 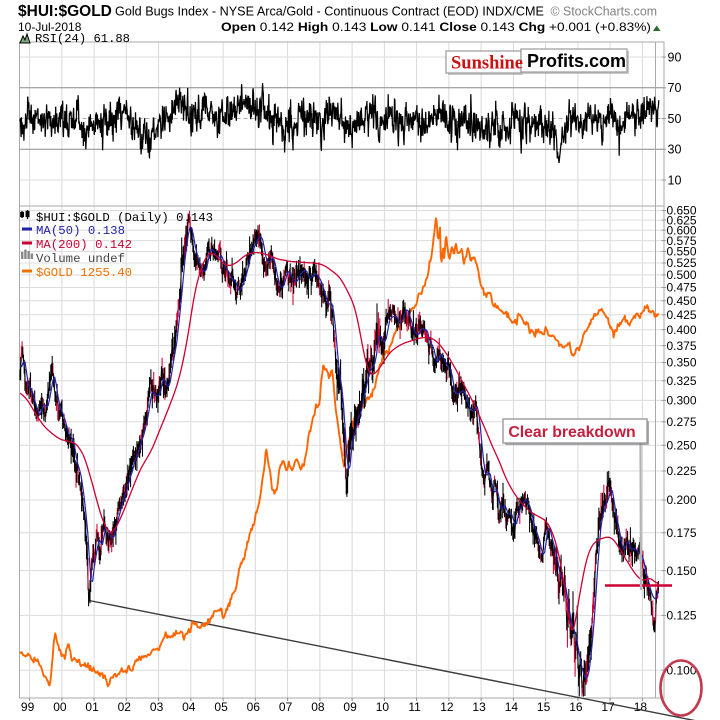 What do you see at coordinates (92, 707) in the screenshot?
I see `svg-text: 01` at bounding box center [92, 707].